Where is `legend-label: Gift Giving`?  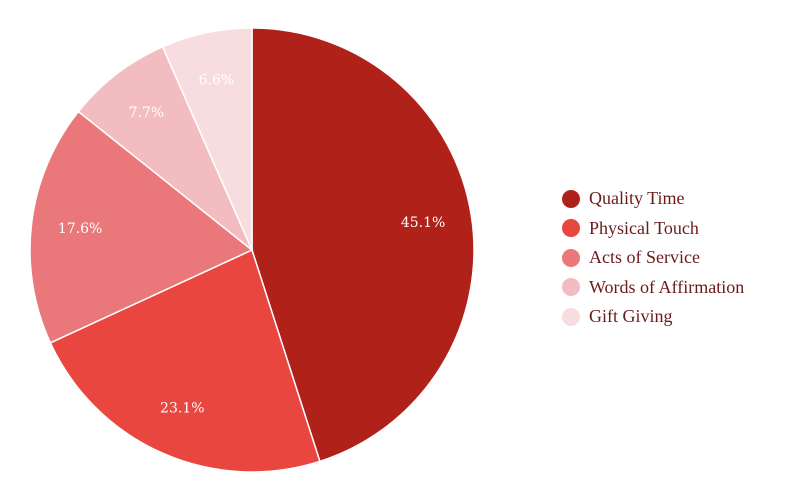 legend-label: Gift Giving is located at coordinates (631, 316).